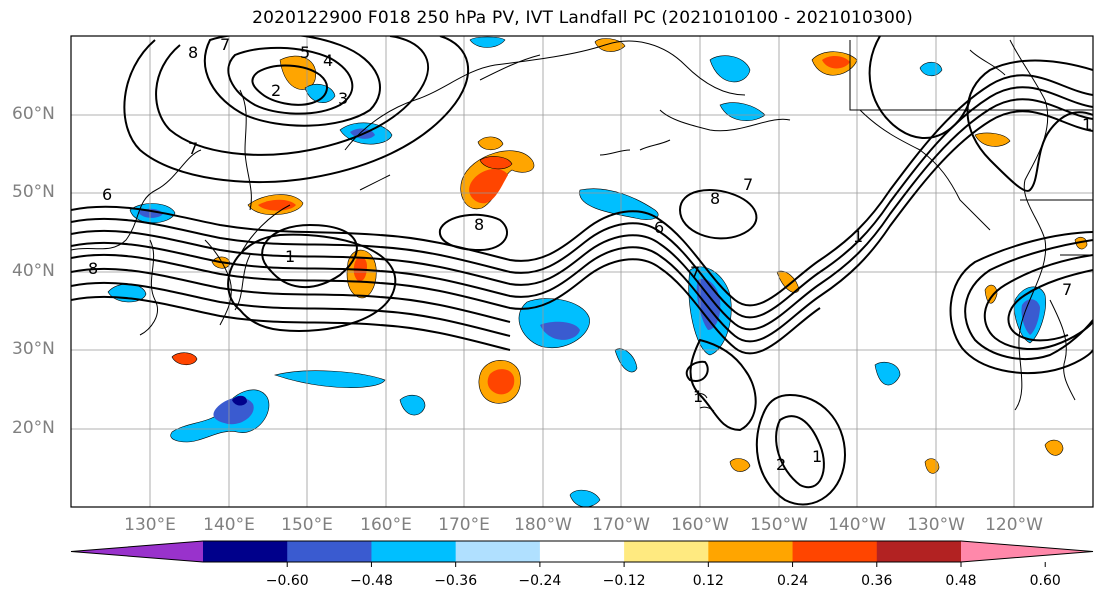 The width and height of the screenshot is (1105, 601). I want to click on lon-label-130w: 130°W, so click(936, 525).